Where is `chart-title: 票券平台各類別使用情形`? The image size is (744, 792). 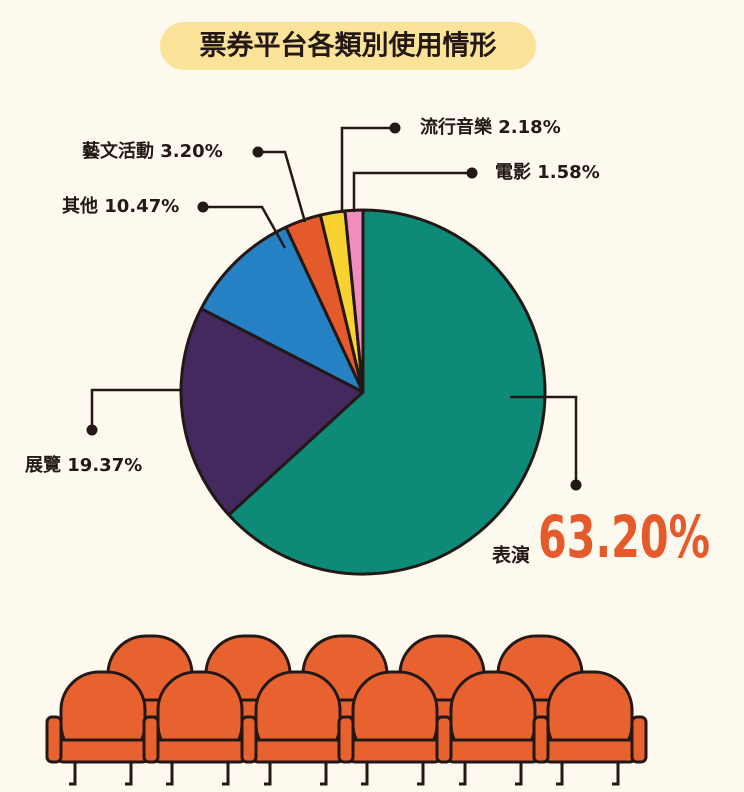 chart-title: 票券平台各類別使用情形 is located at coordinates (348, 46).